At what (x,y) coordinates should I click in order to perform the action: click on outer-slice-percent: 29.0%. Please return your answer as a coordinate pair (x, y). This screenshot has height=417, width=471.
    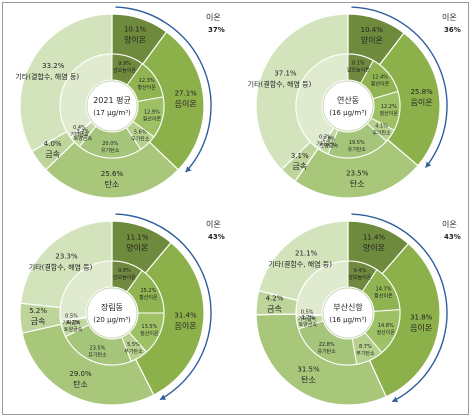
    Looking at the image, I should click on (80, 374).